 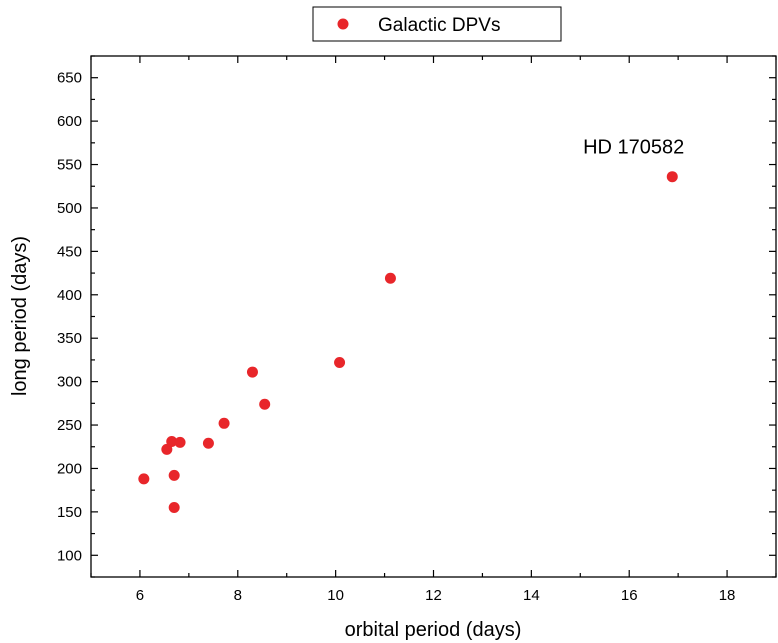 What do you see at coordinates (140, 595) in the screenshot?
I see `x-tick-label: 6` at bounding box center [140, 595].